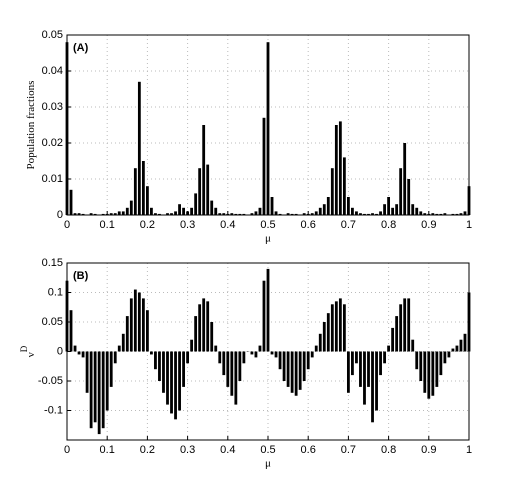 This screenshot has width=519, height=491. What do you see at coordinates (50, 381) in the screenshot?
I see `y-tick-label: -0.05` at bounding box center [50, 381].